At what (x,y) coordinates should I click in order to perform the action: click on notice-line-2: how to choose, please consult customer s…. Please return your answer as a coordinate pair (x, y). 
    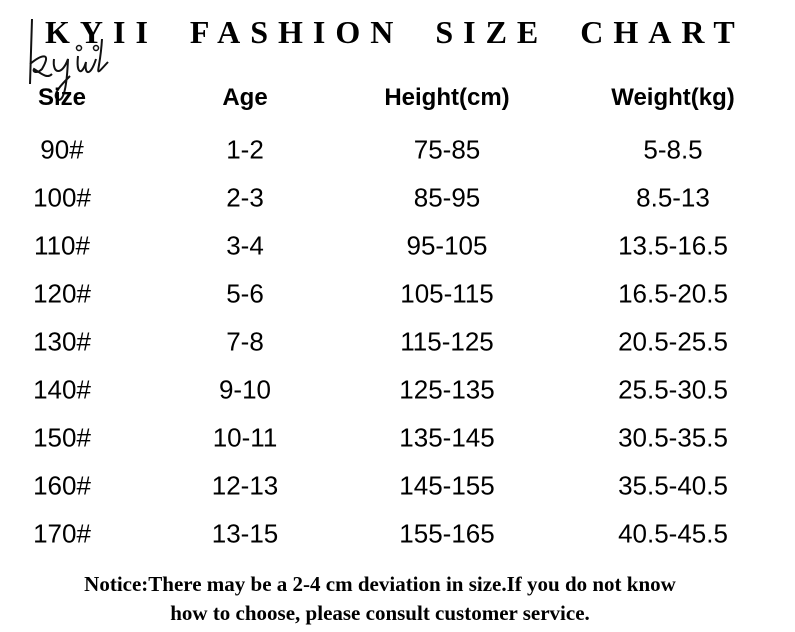
    Looking at the image, I should click on (380, 613).